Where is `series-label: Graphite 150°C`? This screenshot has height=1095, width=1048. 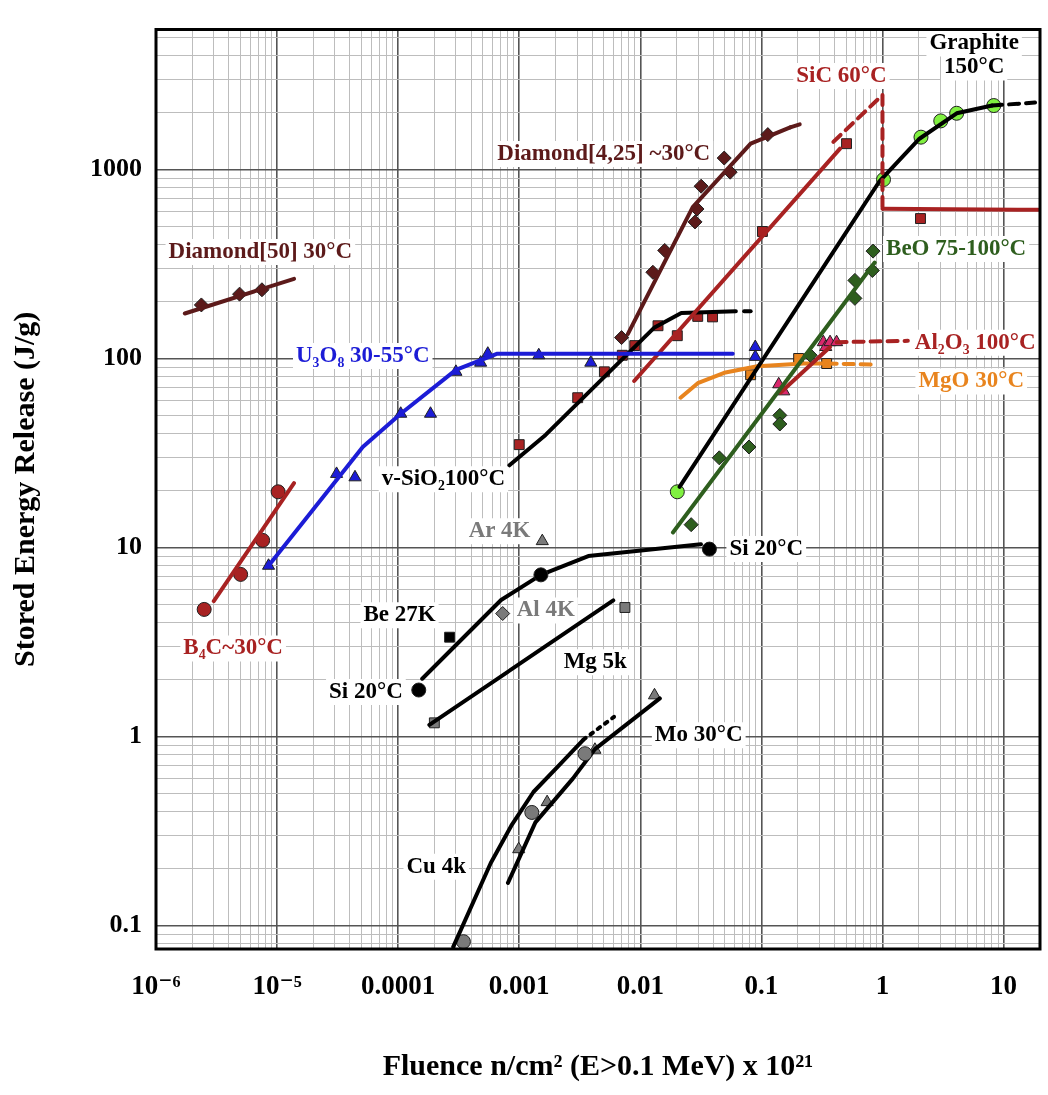
series-label: Graphite 150°C is located at coordinates (974, 54).